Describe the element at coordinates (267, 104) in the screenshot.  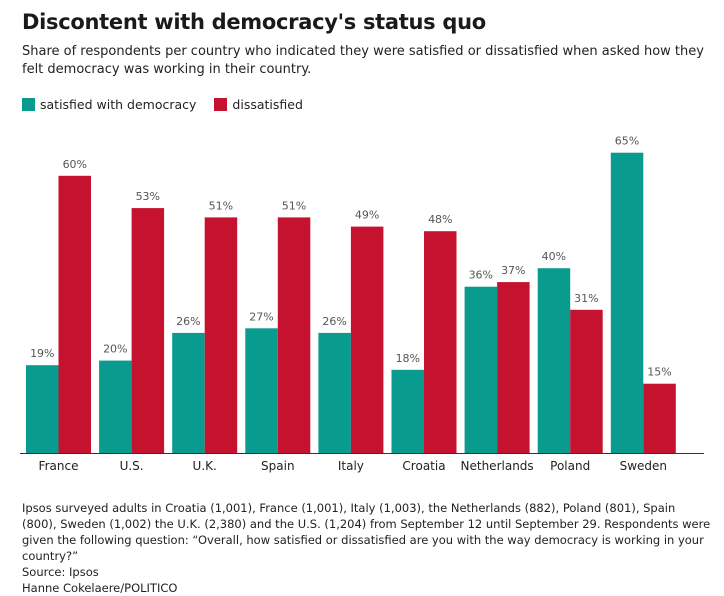
I see `legend-label-dissatisfied: dissatisfied` at that location.